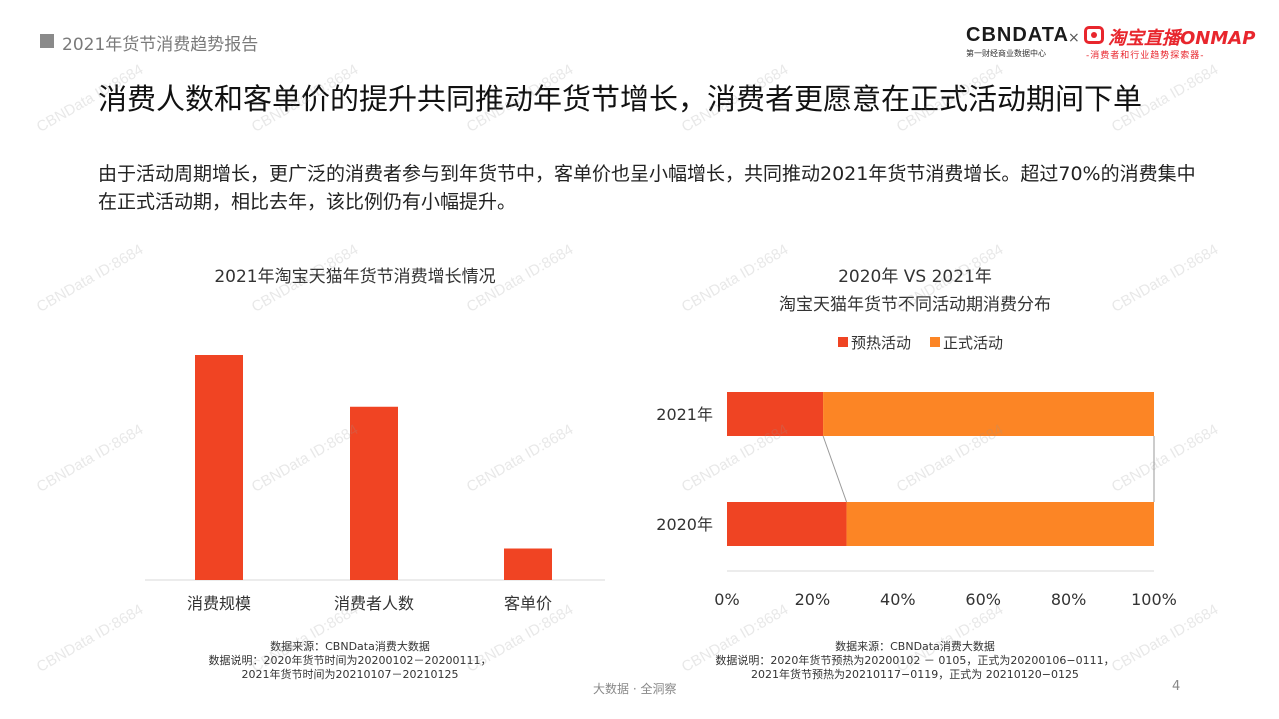 This screenshot has width=1279, height=719. Describe the element at coordinates (350, 646) in the screenshot. I see `left-chart-source: 数据来源：CBNData消费大数据` at that location.